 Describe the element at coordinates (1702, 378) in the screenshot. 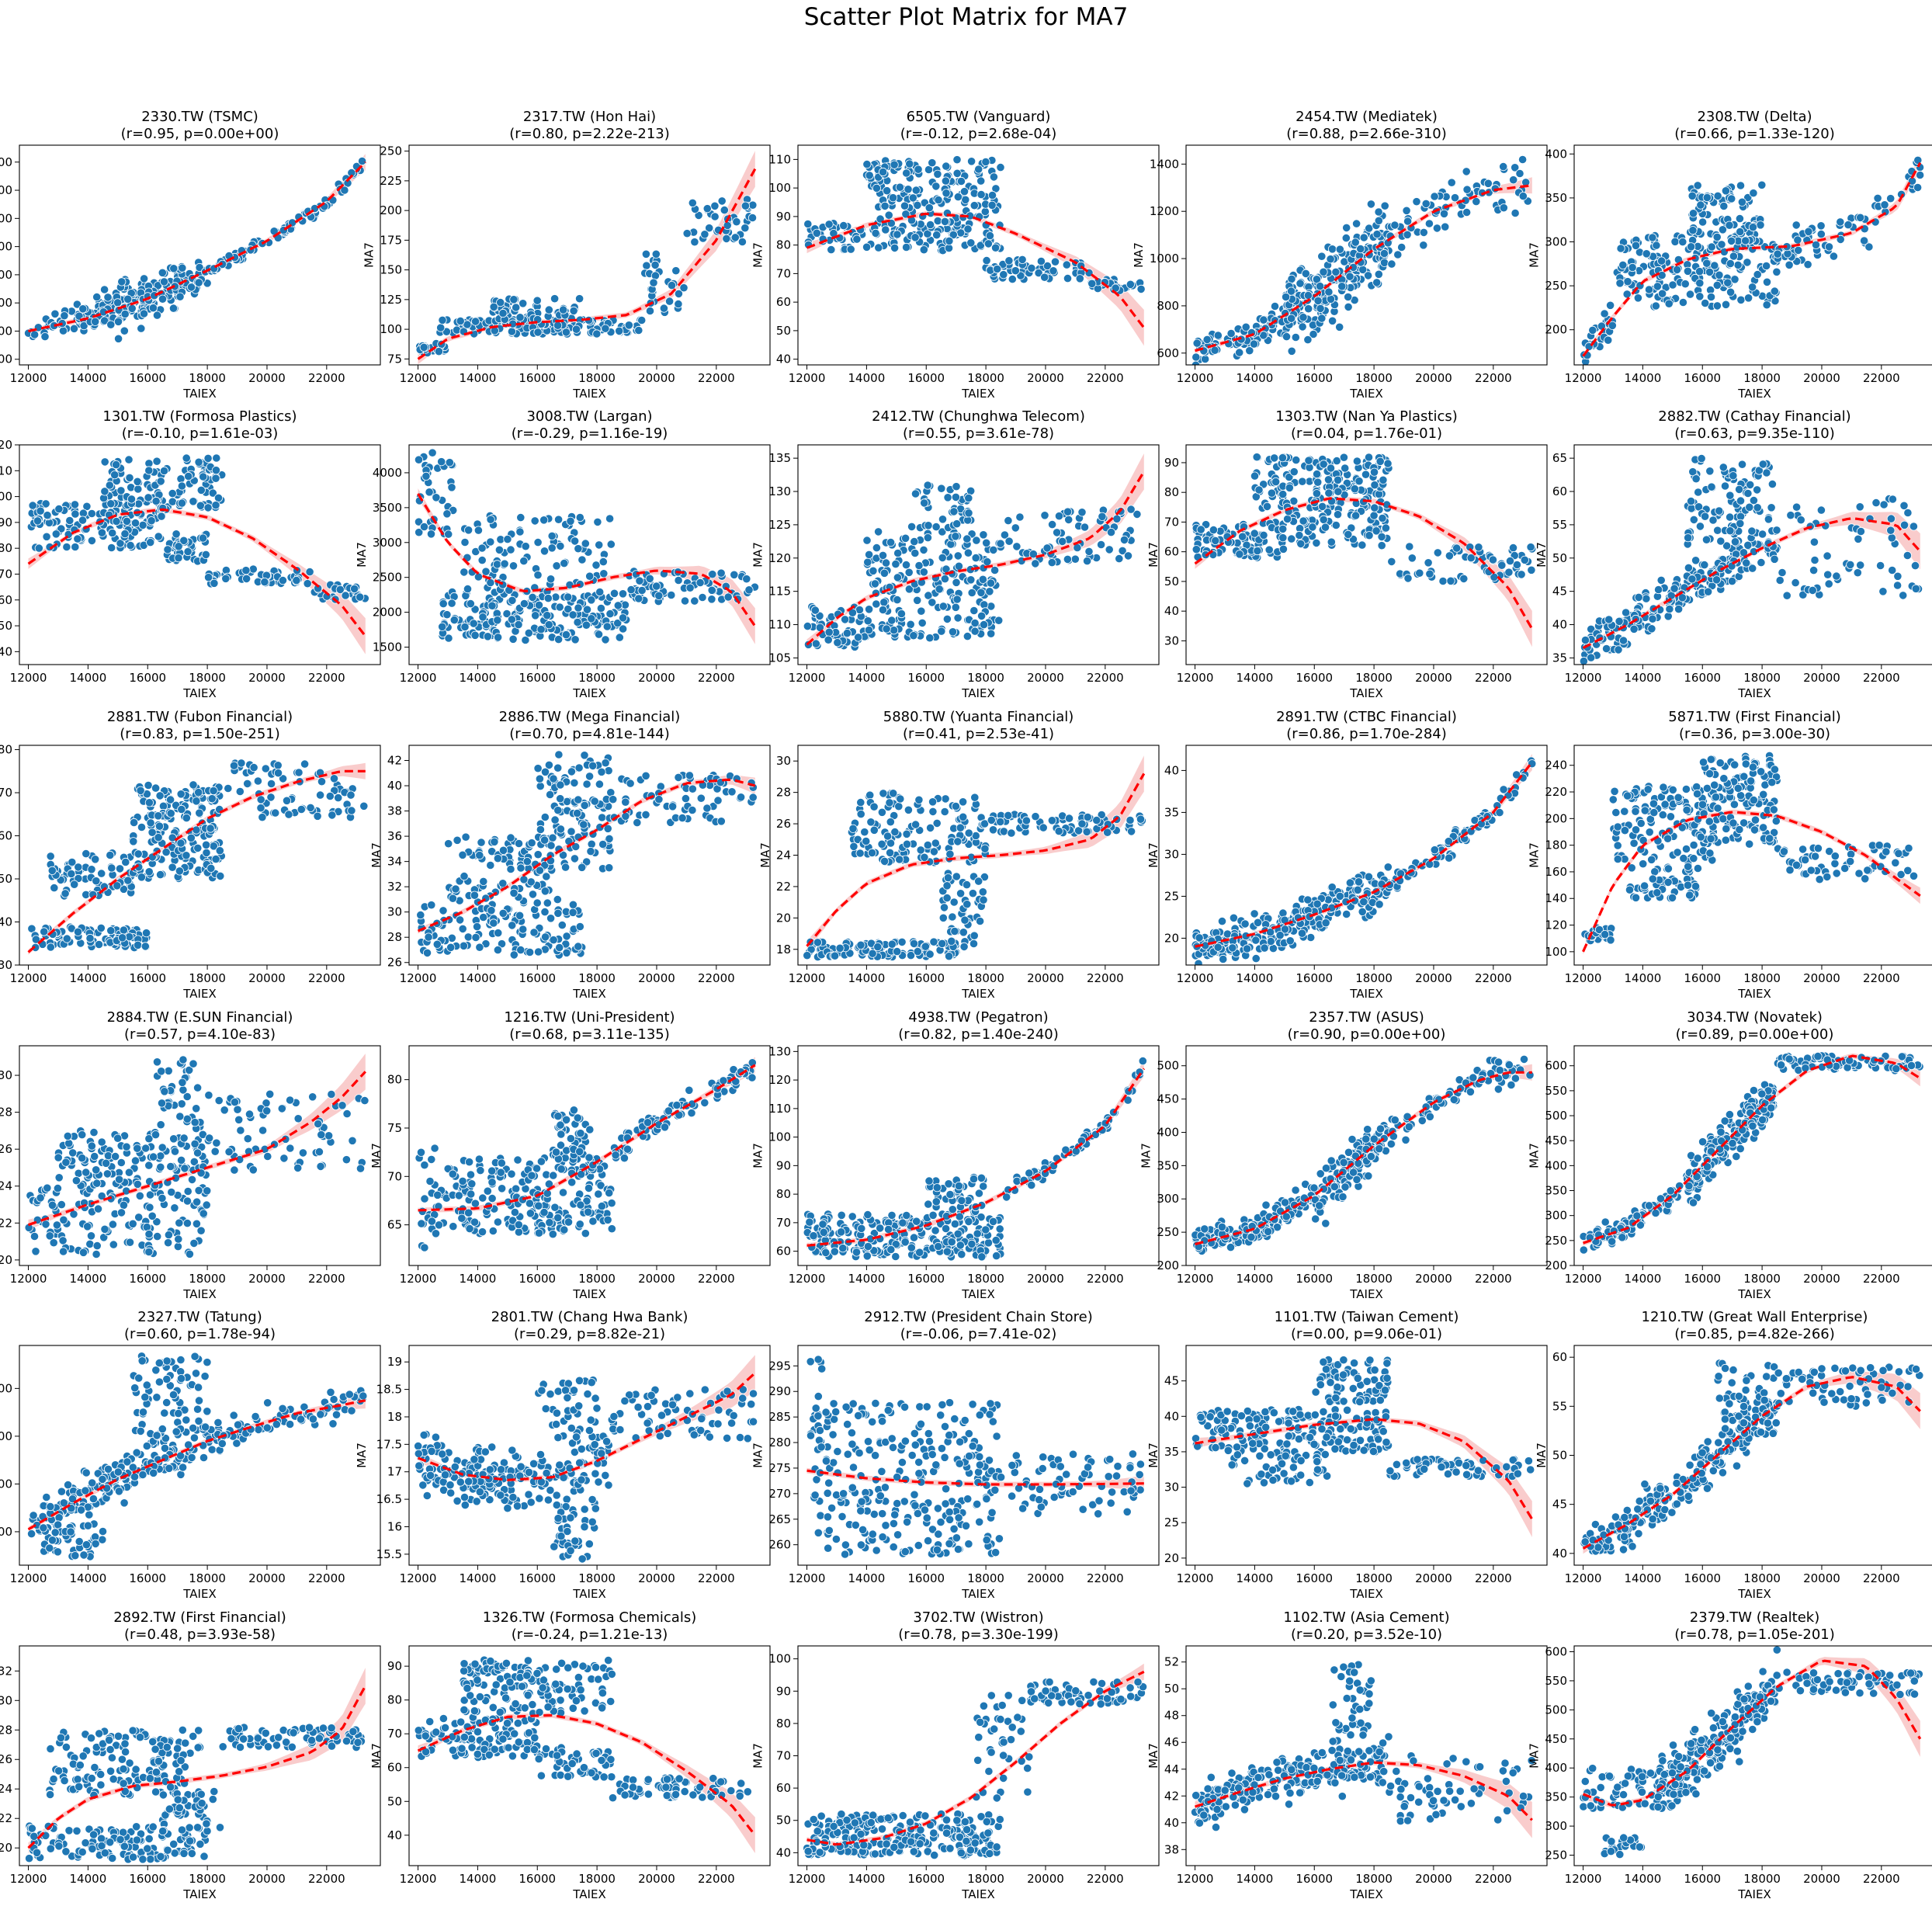

I see `x-tick-label: 16000` at that location.